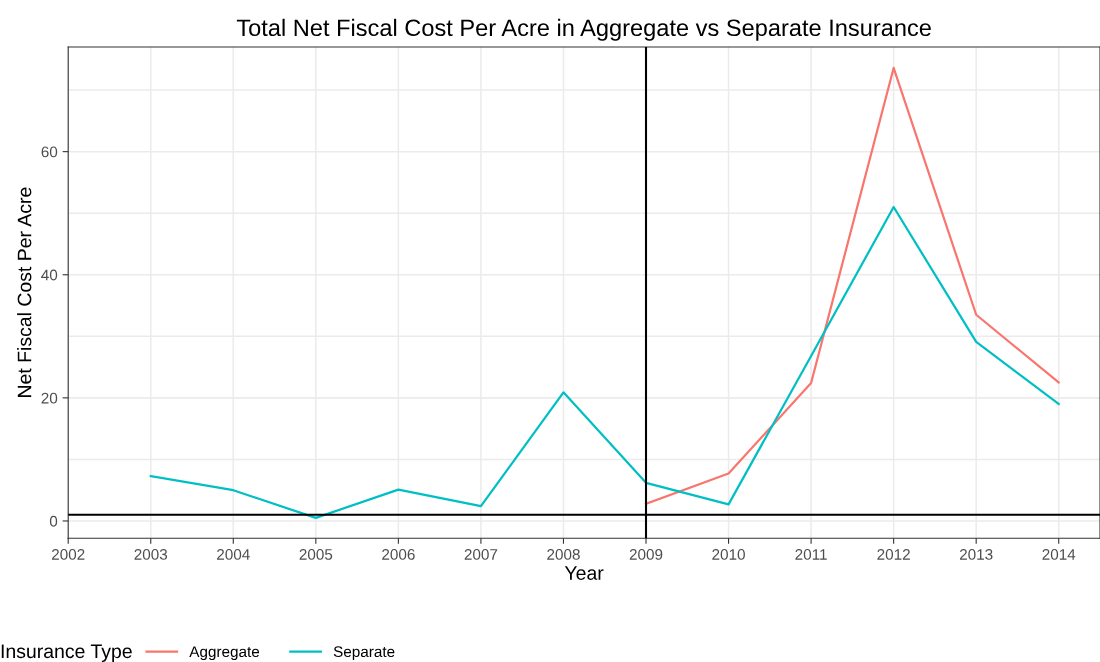 The image size is (1100, 662). What do you see at coordinates (398, 554) in the screenshot?
I see `x-tick-label: 2006` at bounding box center [398, 554].